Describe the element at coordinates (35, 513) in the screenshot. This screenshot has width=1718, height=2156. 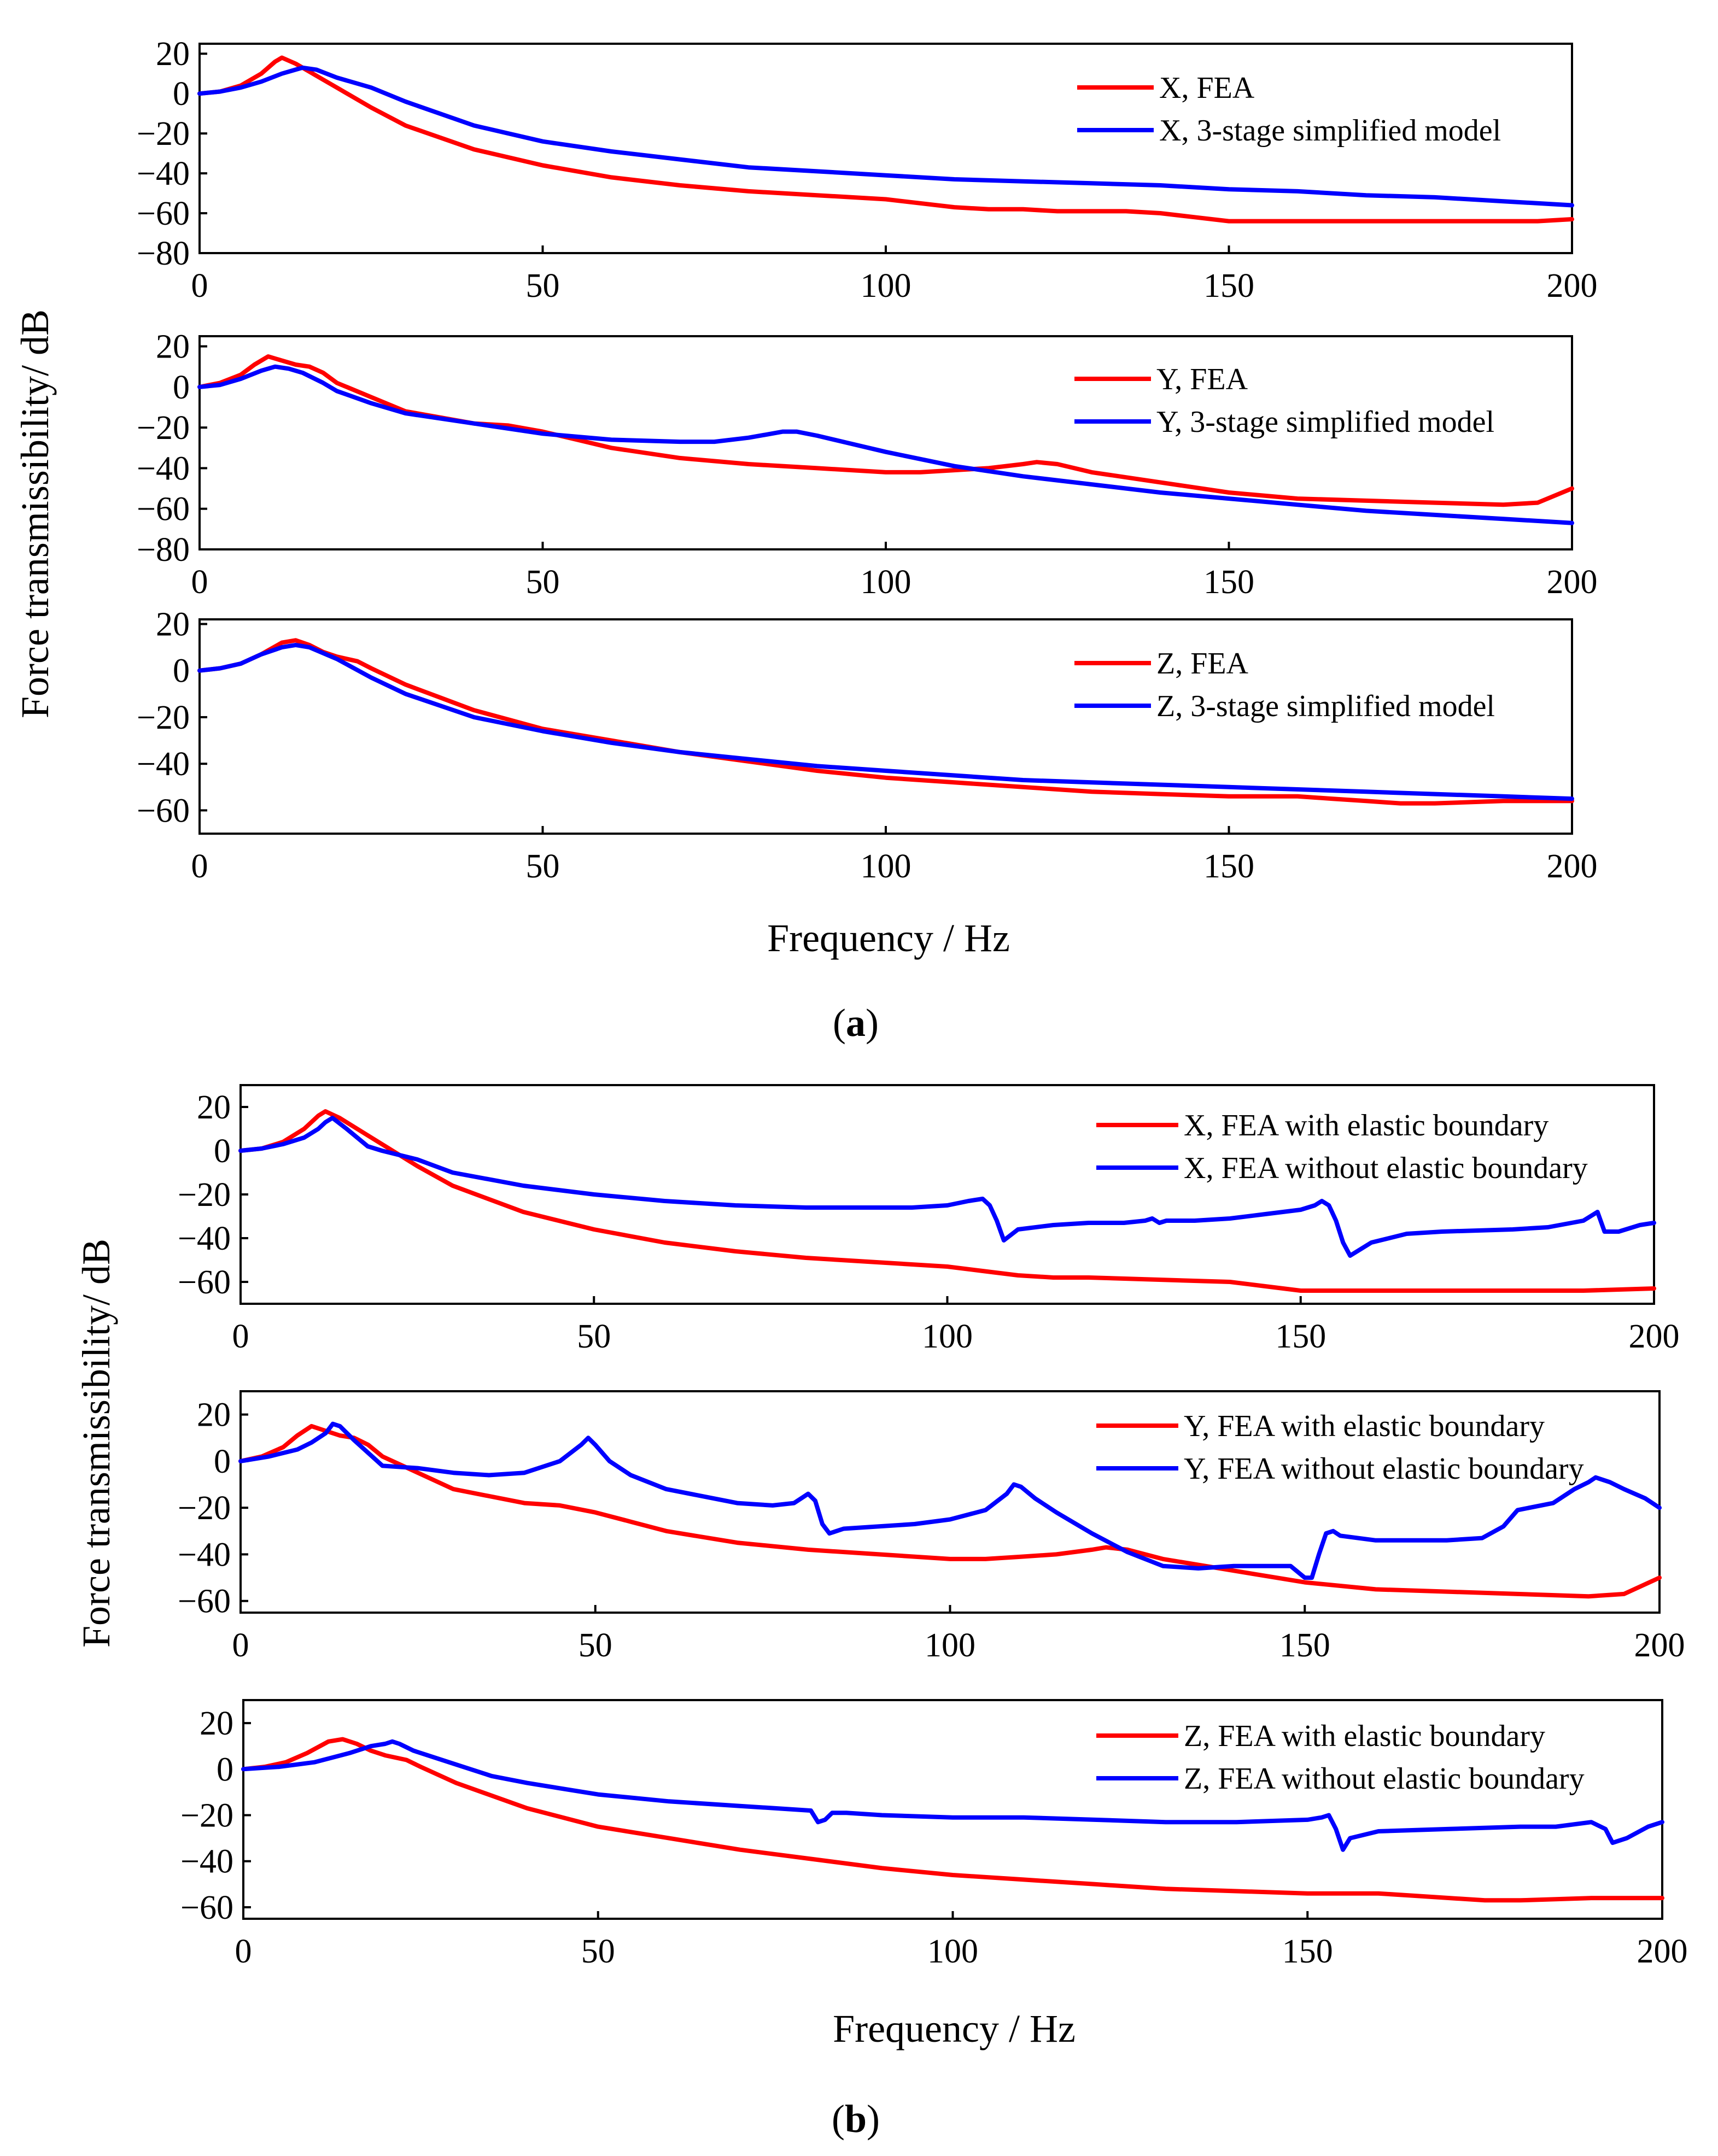
I see `ylabel-a: Force transmissibility/ dB` at that location.